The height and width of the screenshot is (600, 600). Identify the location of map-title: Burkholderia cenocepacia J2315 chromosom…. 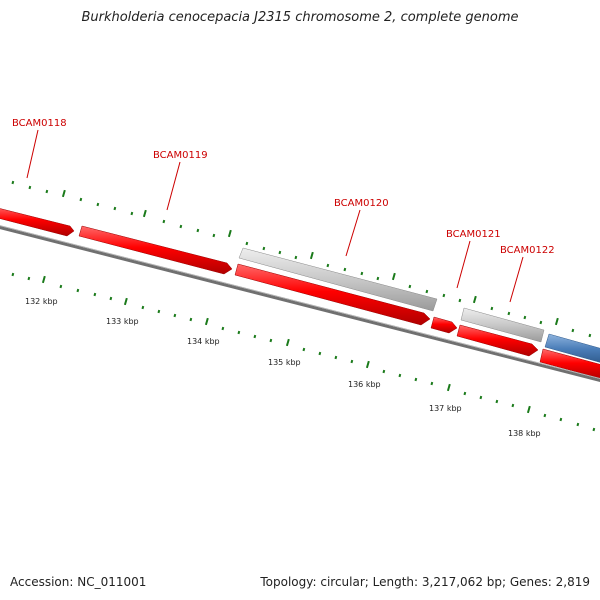
(300, 17).